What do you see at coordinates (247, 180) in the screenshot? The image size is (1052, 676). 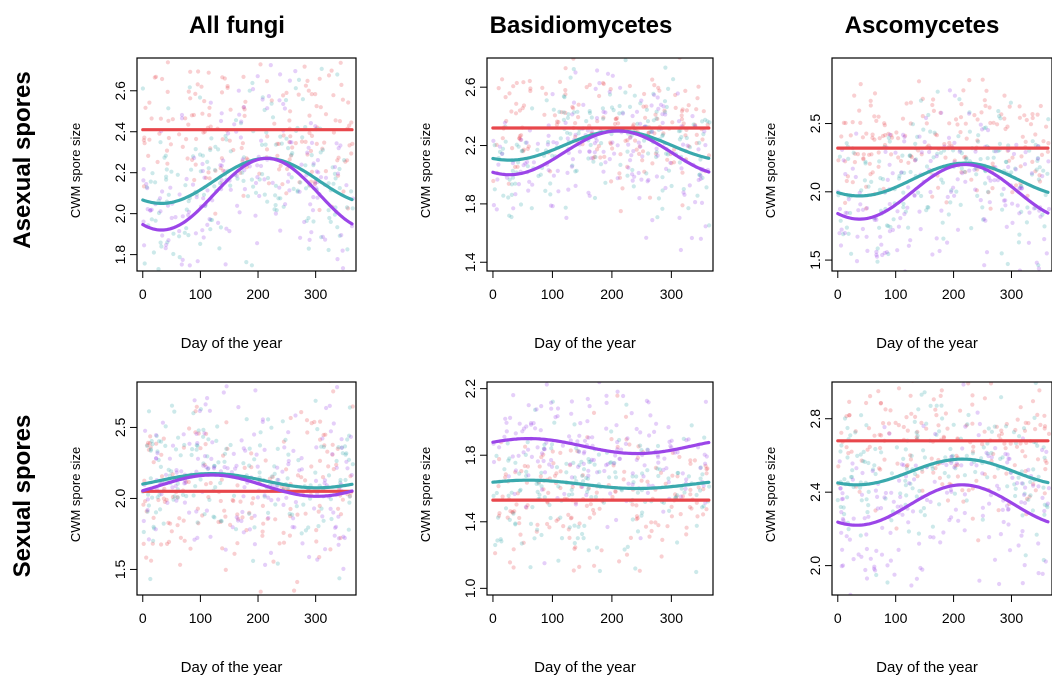 I see `trend-line-teal` at bounding box center [247, 180].